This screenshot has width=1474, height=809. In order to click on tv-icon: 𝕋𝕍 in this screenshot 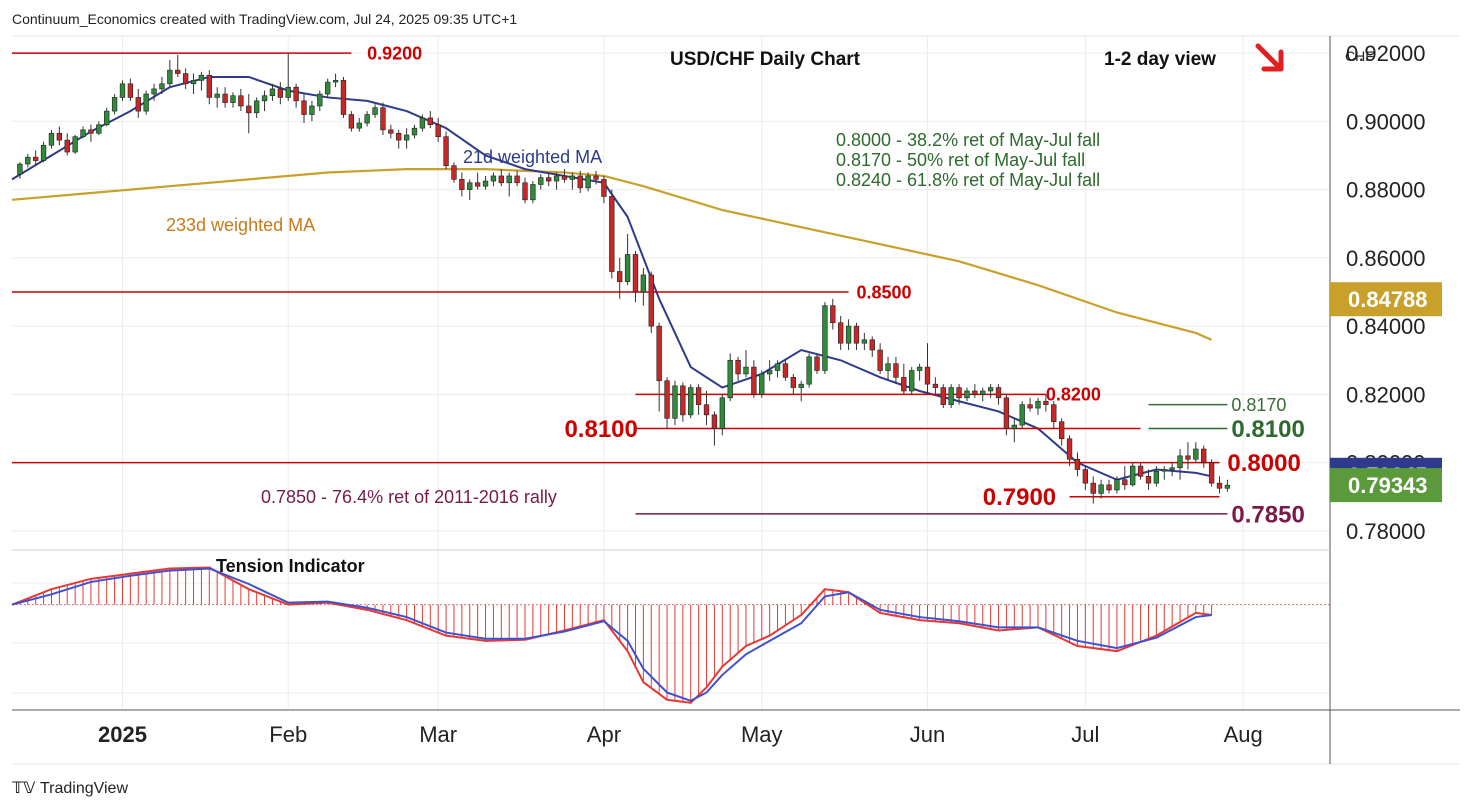, I will do `click(24, 788)`.